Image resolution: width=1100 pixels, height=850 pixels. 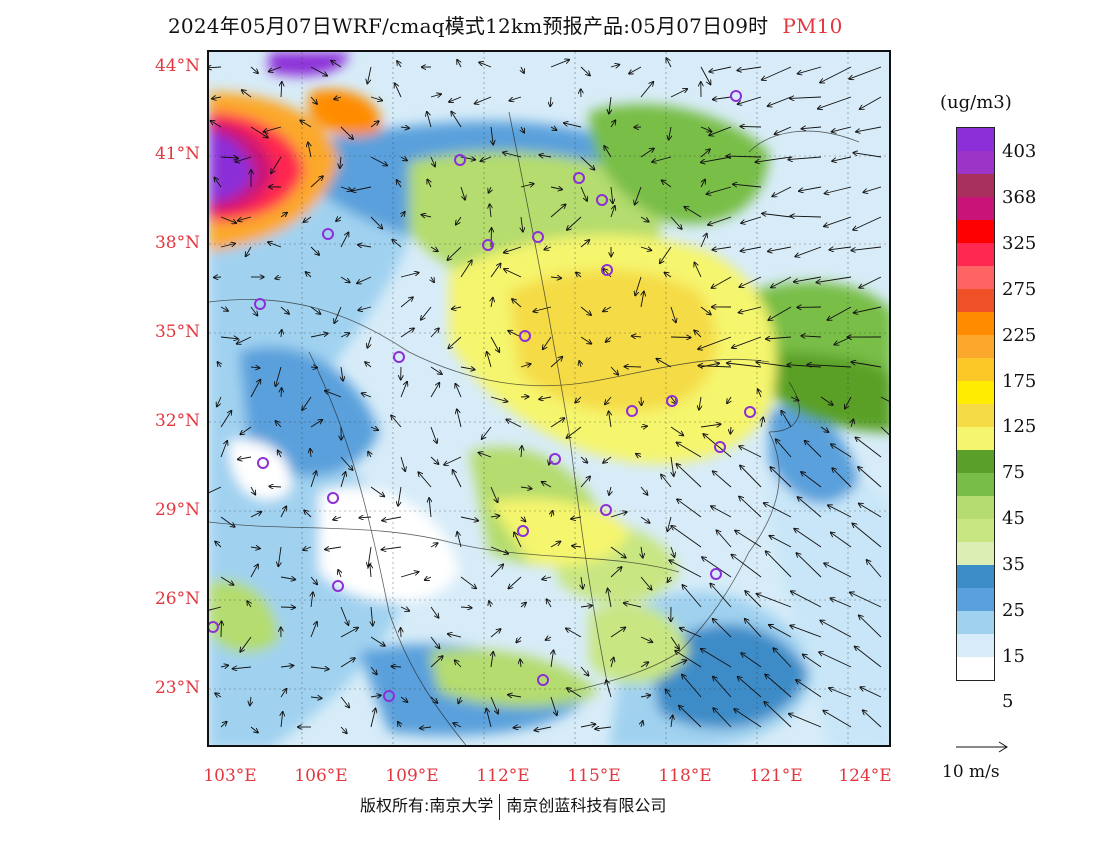 I want to click on legend-label: 368, so click(x=1019, y=197).